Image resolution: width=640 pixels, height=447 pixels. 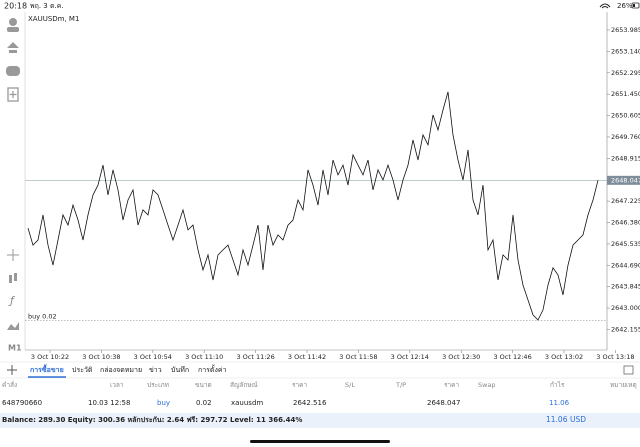 I want to click on current-price-box, so click(x=623, y=180).